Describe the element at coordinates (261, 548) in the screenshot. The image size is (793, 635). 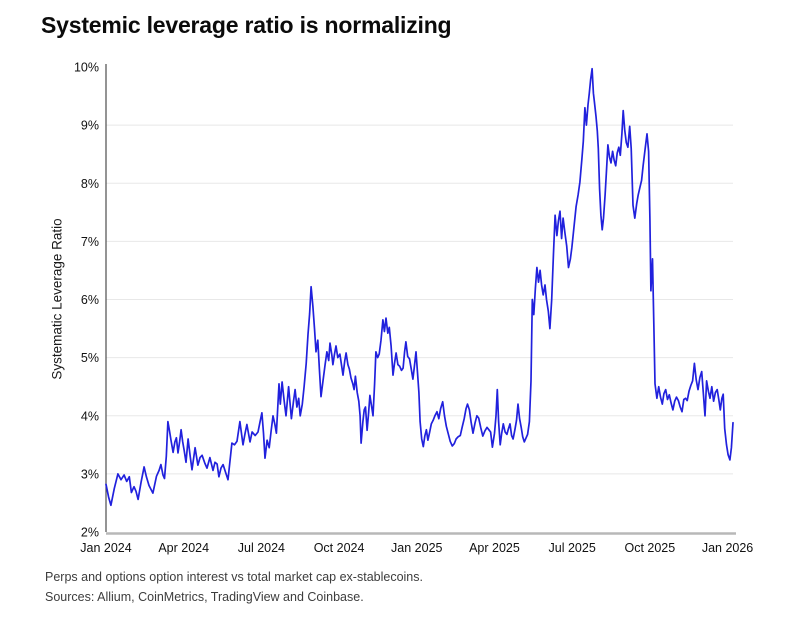
I see `x-tick-label: Jul 2024` at that location.